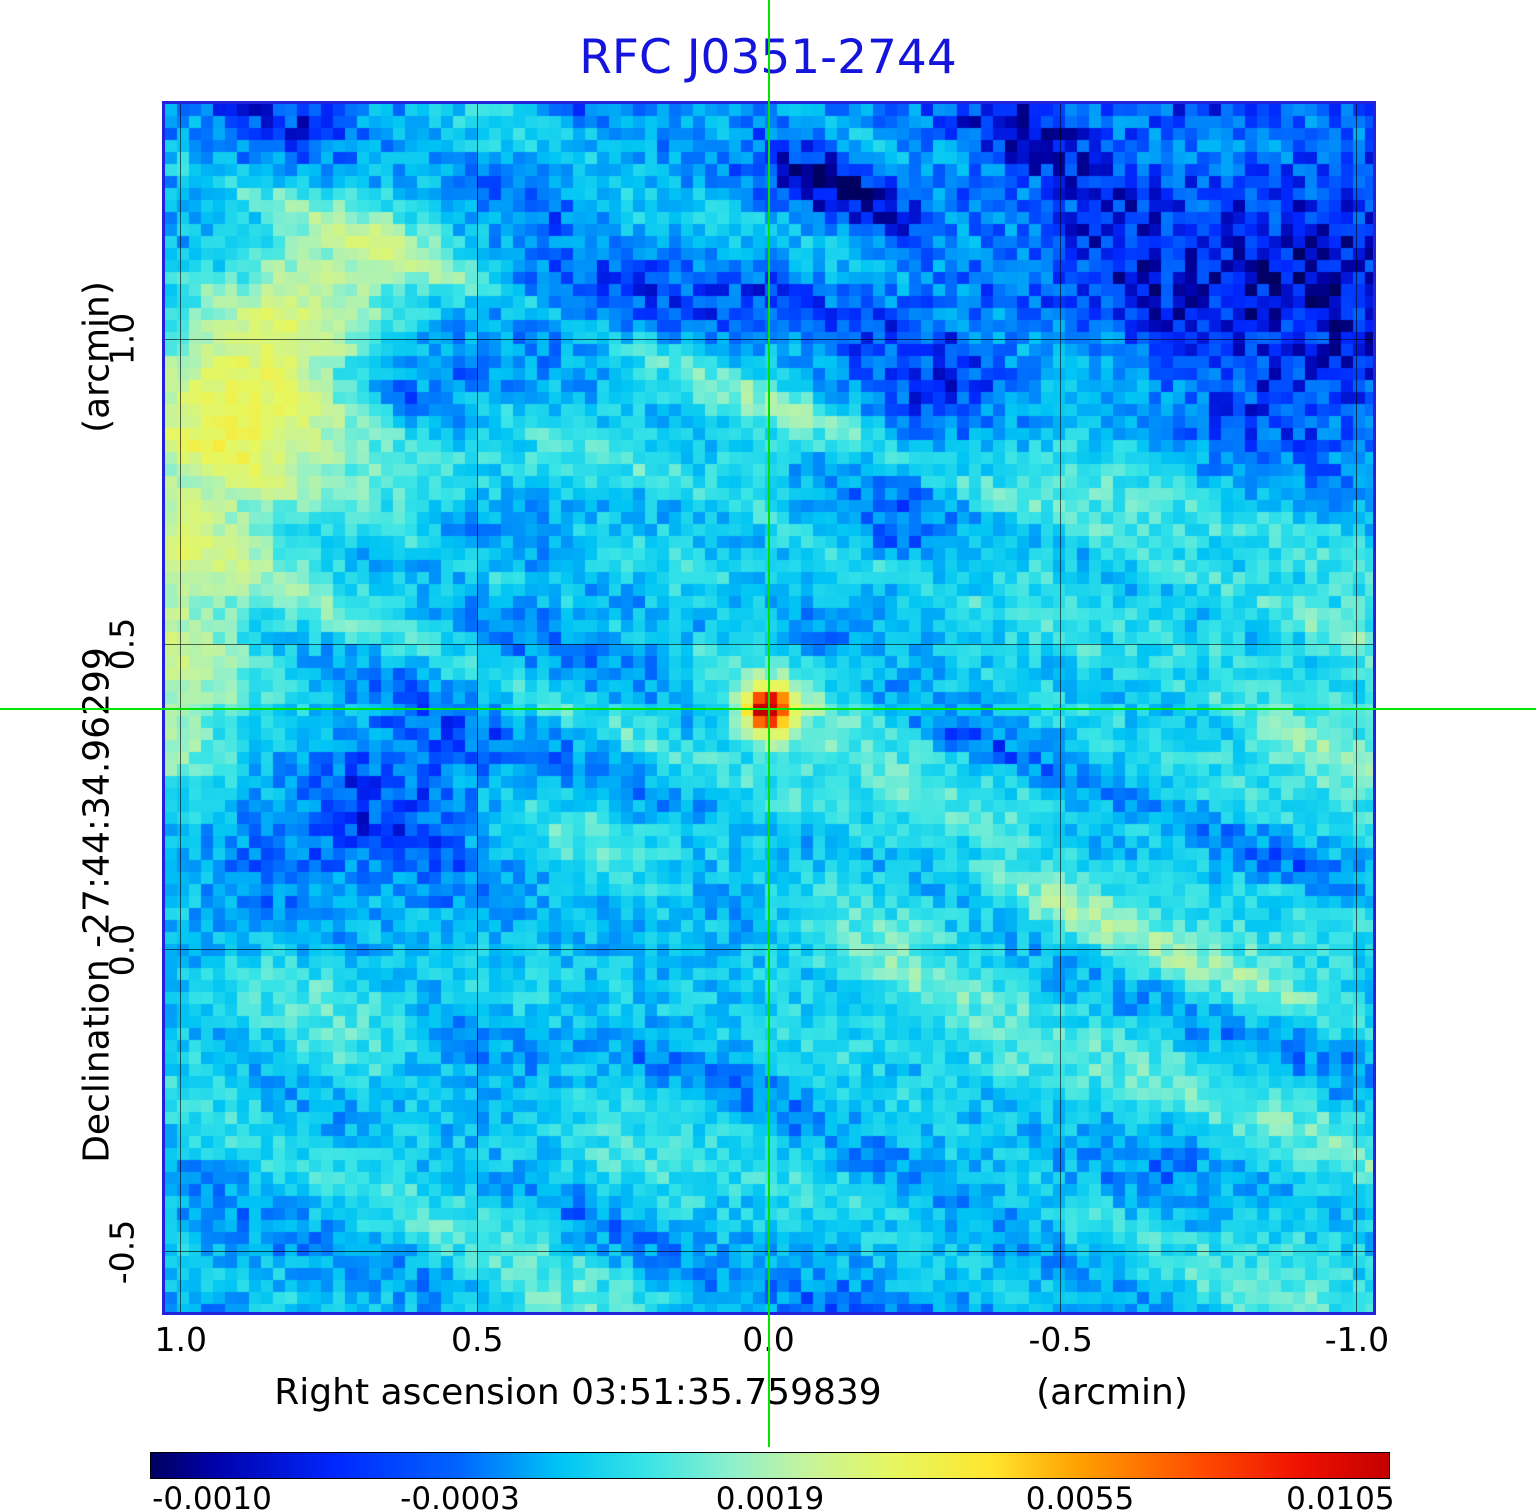 The width and height of the screenshot is (1536, 1511). I want to click on colorbar-gradient, so click(770, 1465).